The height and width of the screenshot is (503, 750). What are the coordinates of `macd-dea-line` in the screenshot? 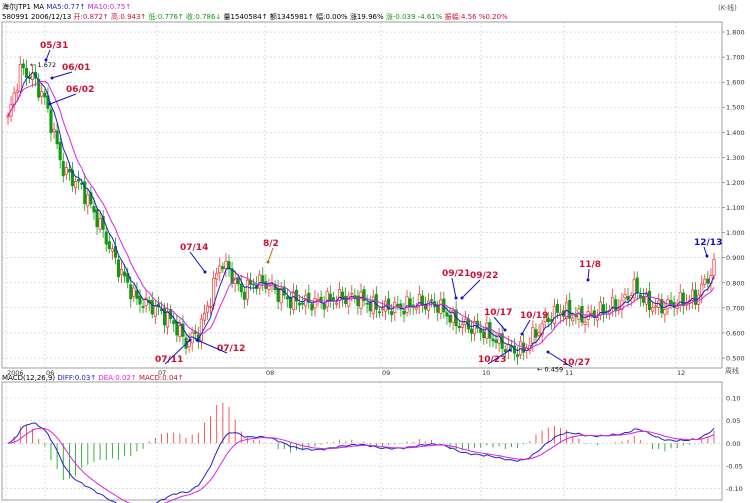 It's located at (361, 465).